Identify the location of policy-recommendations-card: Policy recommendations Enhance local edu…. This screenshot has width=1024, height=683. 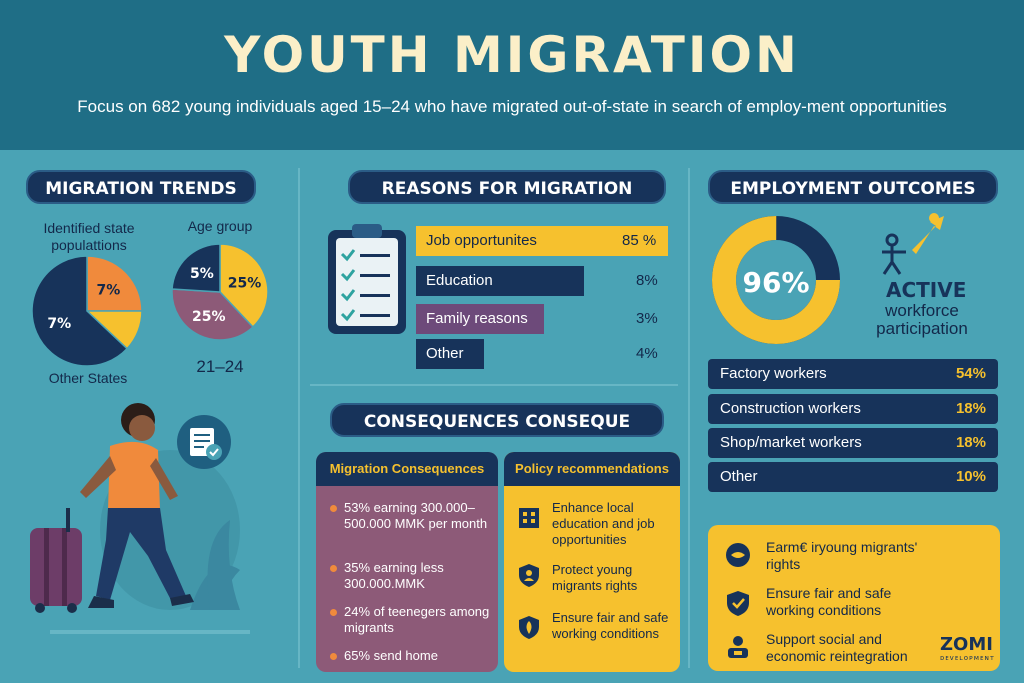
(592, 562).